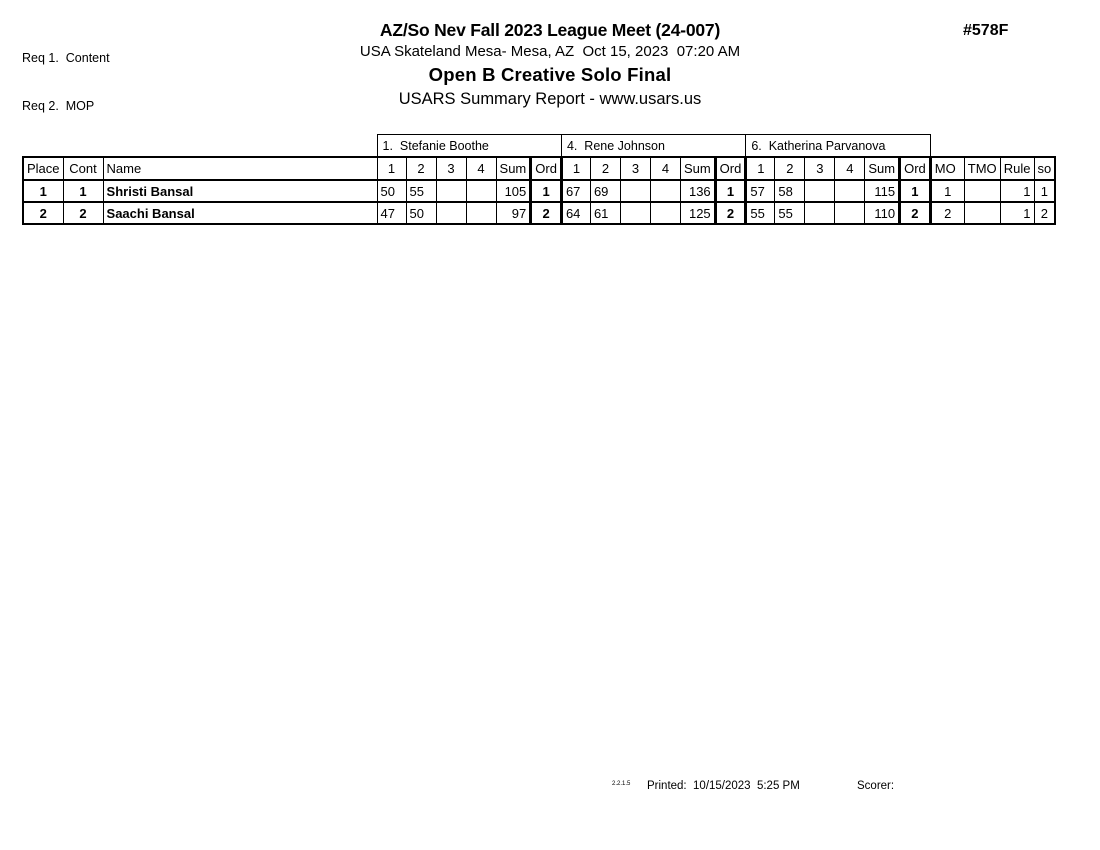 The image size is (1100, 850). I want to click on judge-3-name: 6. Katherina Parvanova, so click(838, 146).